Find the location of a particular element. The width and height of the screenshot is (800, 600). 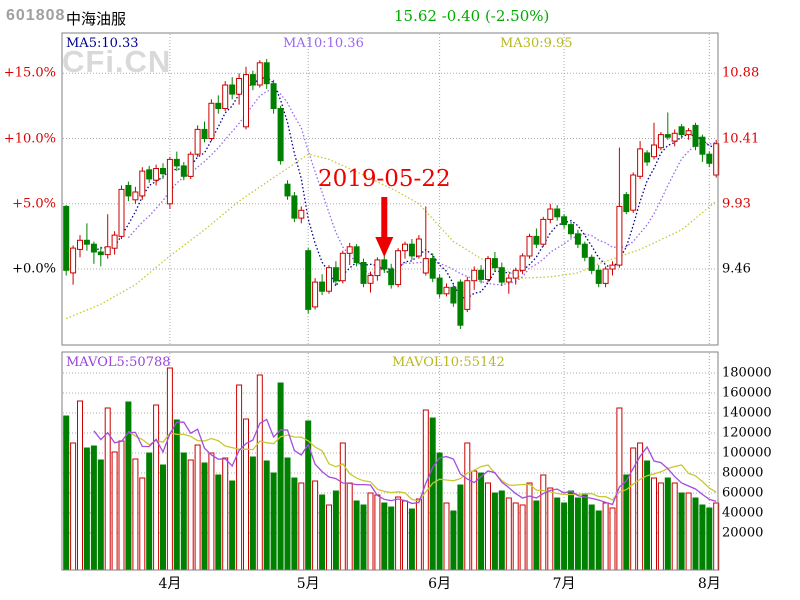

mavol10-line is located at coordinates (422, 466).